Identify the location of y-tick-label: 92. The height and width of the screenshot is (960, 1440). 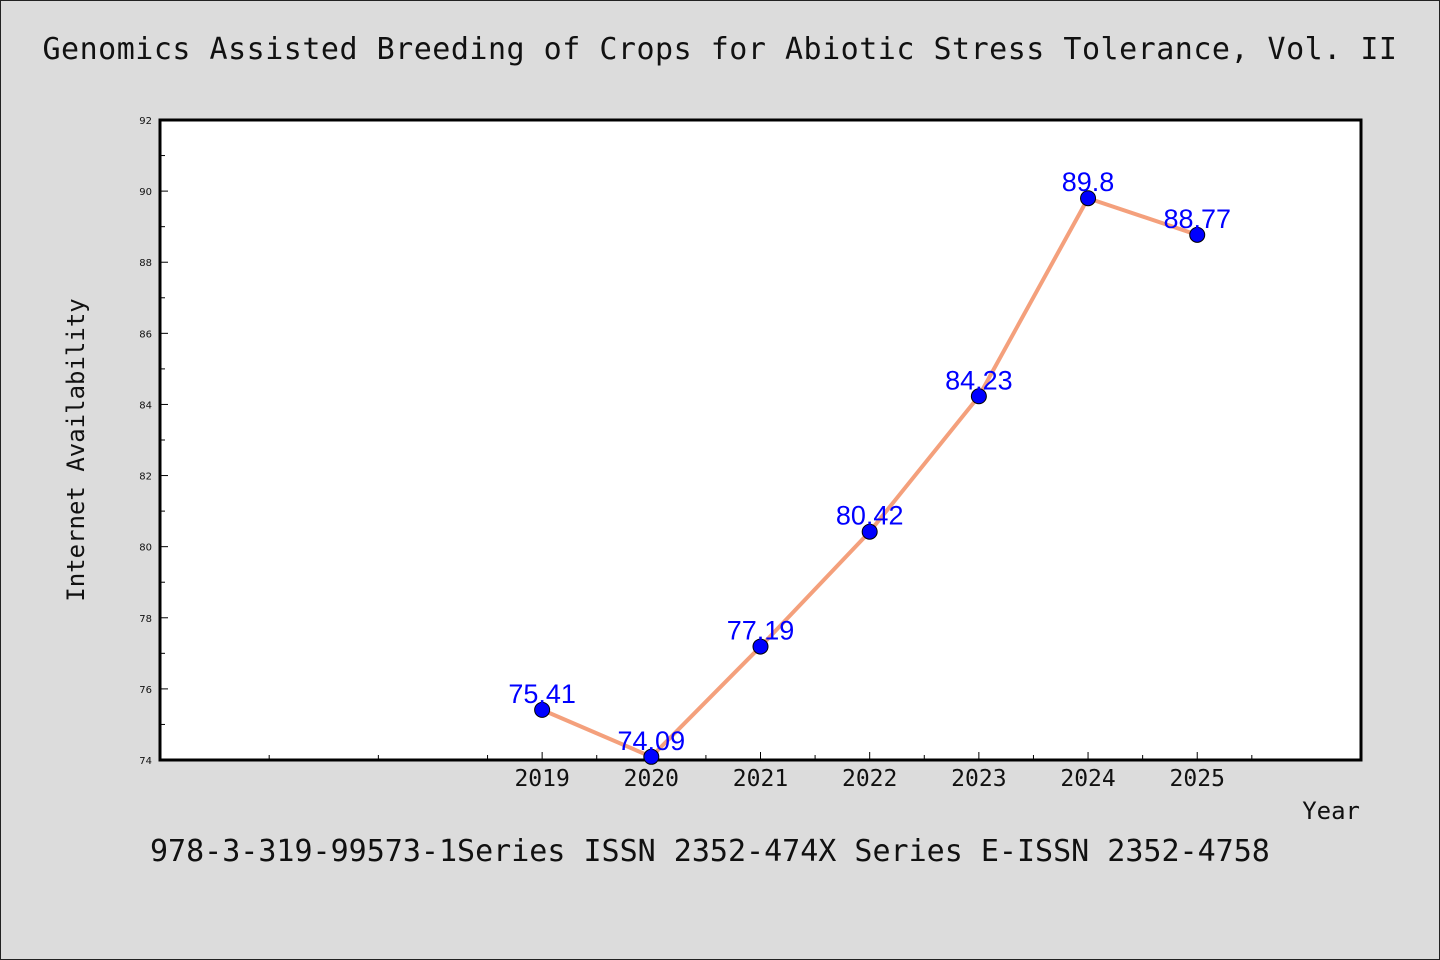
(145, 121).